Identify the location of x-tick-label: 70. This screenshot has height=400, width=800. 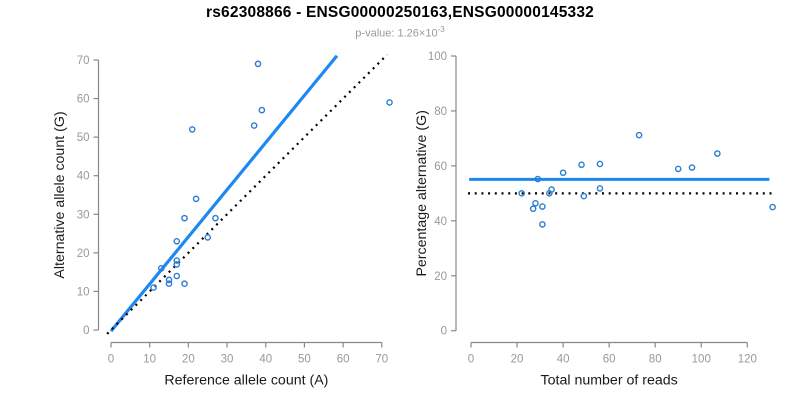
(381, 360).